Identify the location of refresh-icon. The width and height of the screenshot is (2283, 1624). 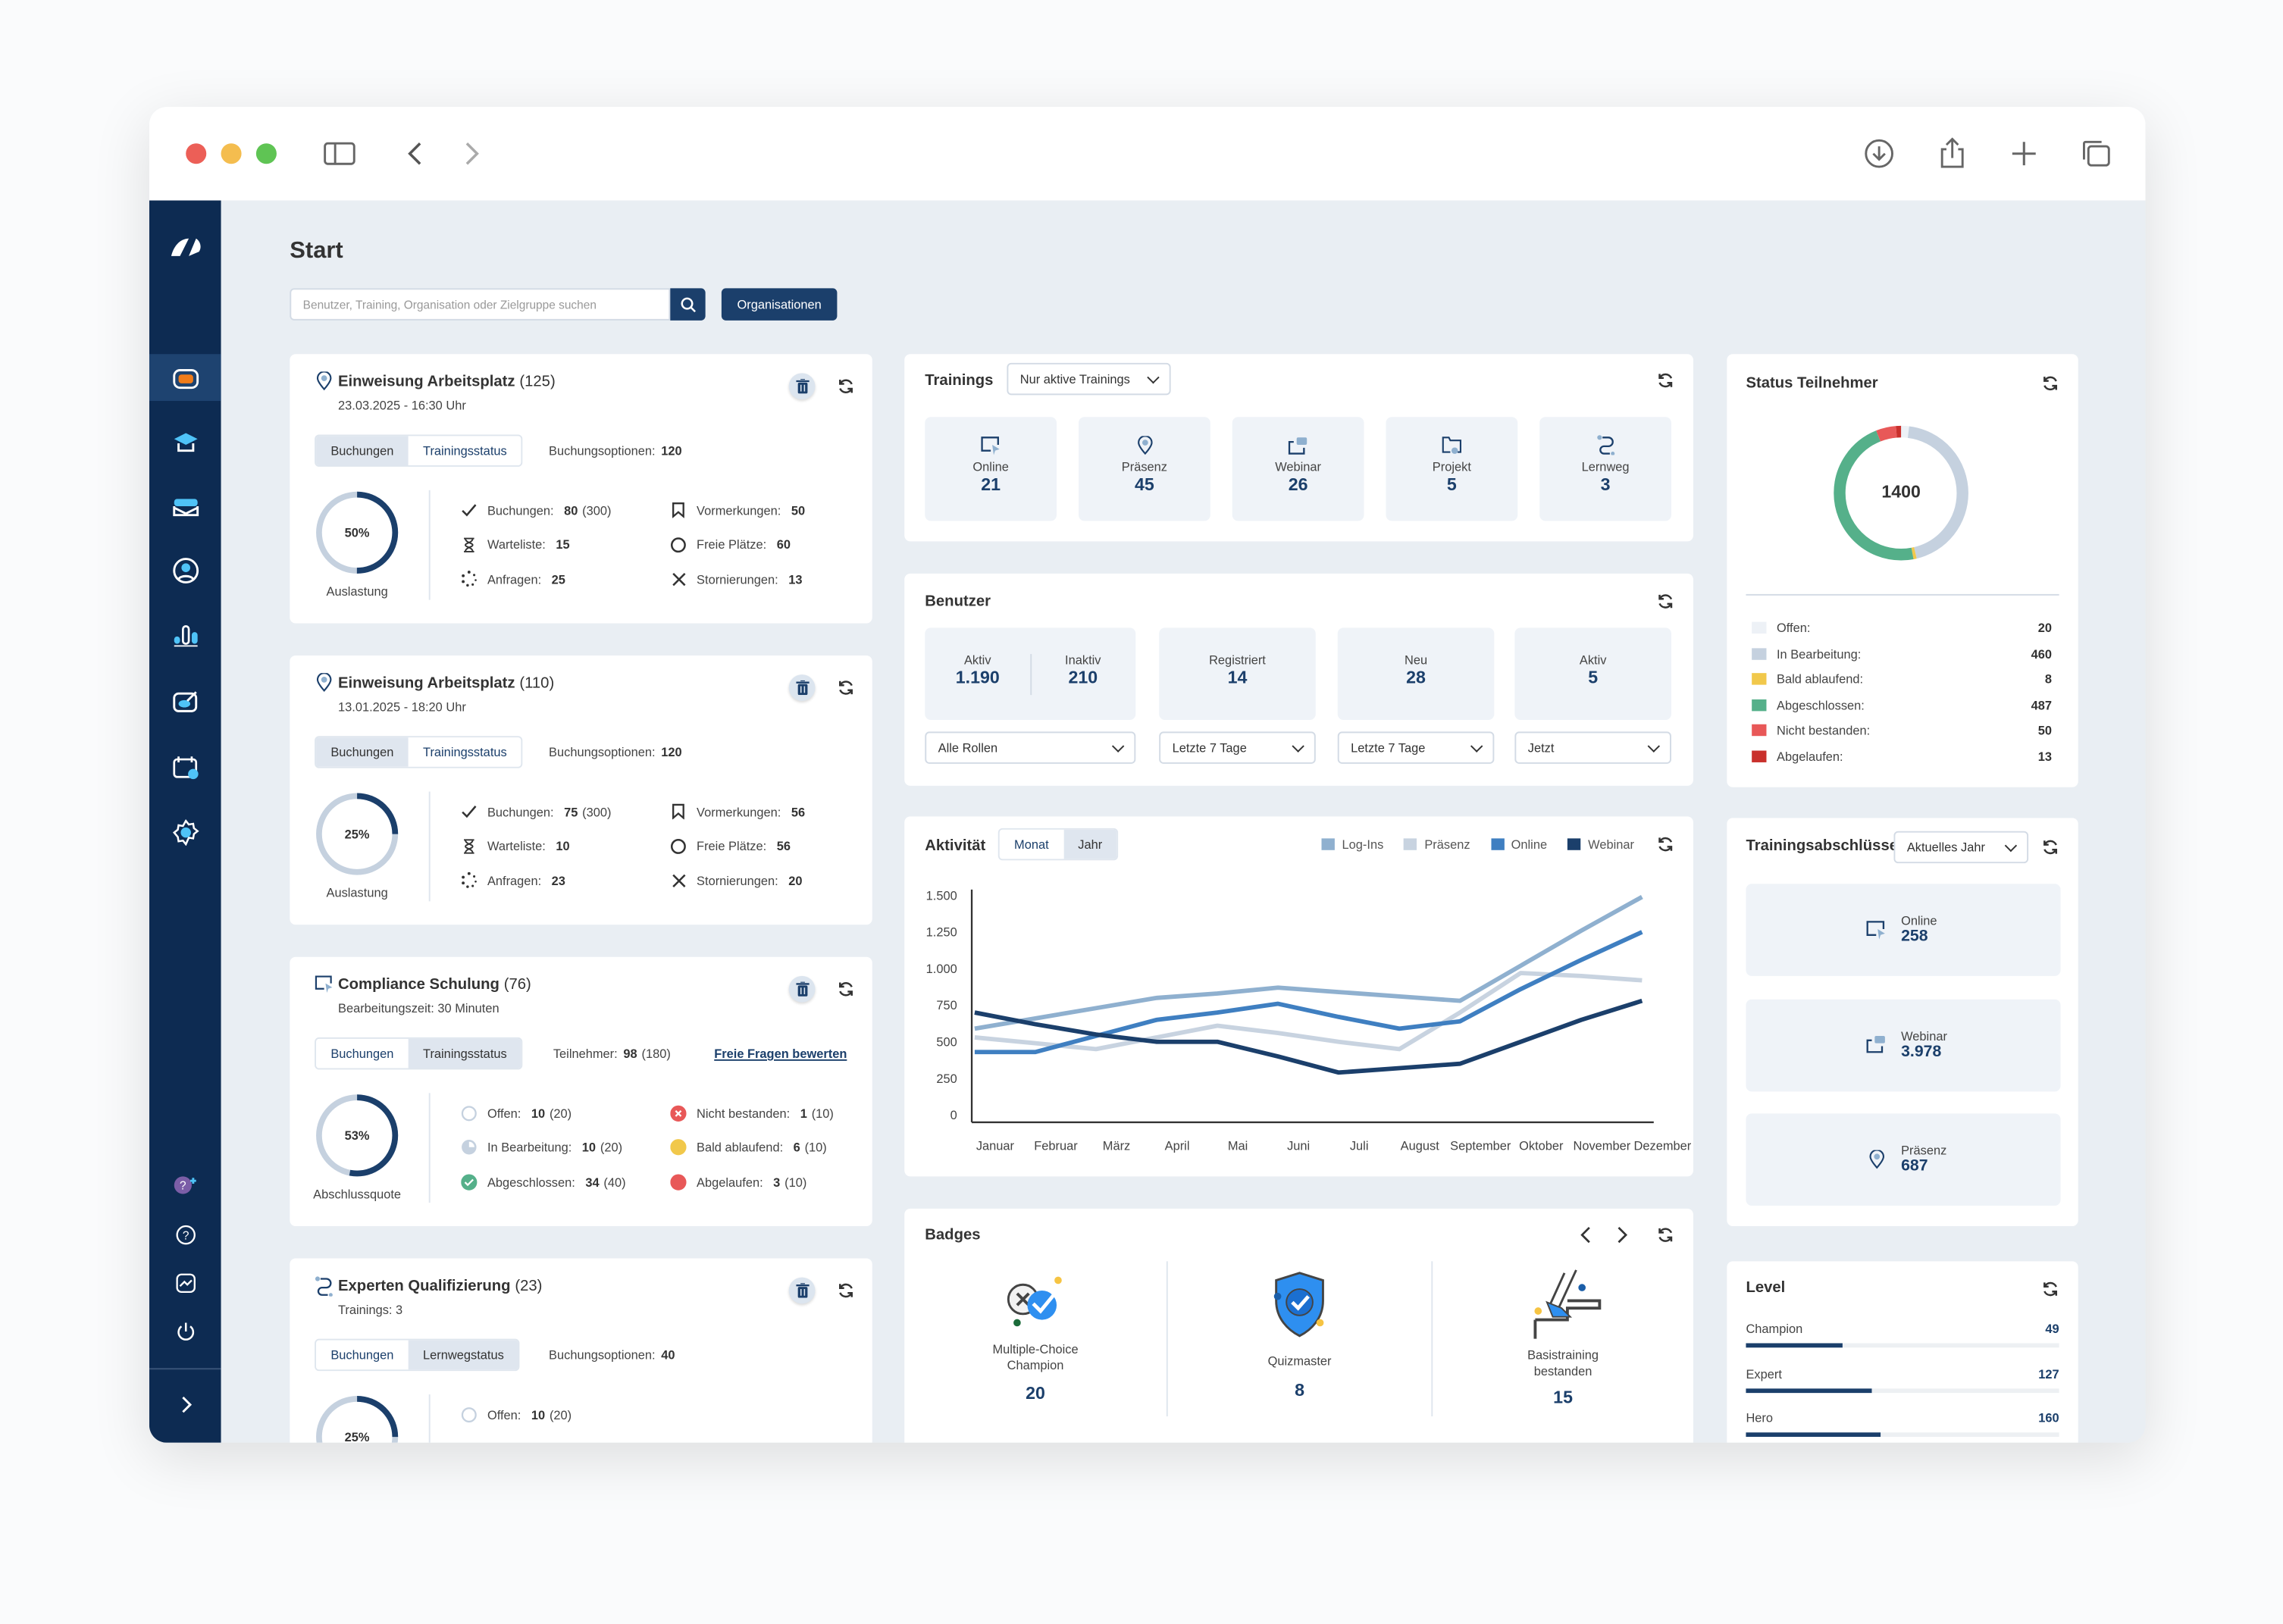
(846, 688).